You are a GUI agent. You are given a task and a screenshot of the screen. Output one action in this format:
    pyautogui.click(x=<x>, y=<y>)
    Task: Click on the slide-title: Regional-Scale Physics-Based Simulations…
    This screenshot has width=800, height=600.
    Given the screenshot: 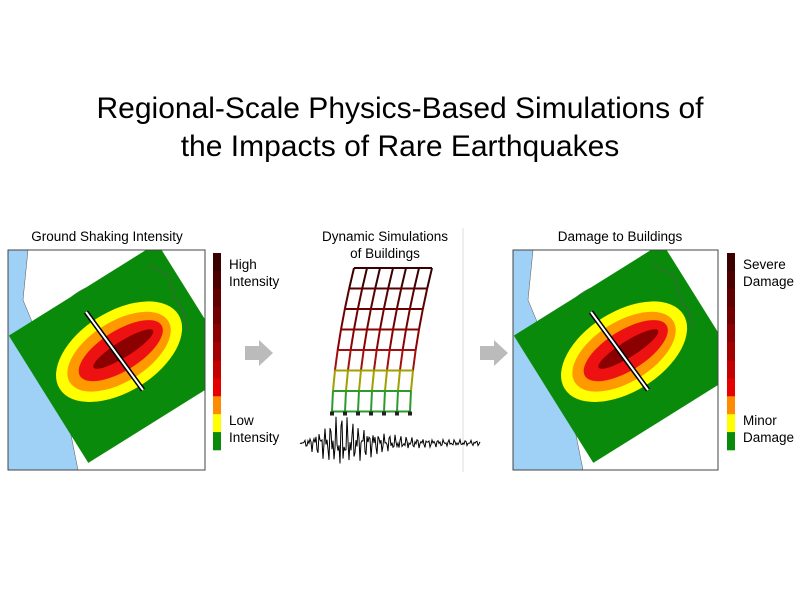 What is the action you would take?
    pyautogui.click(x=401, y=108)
    